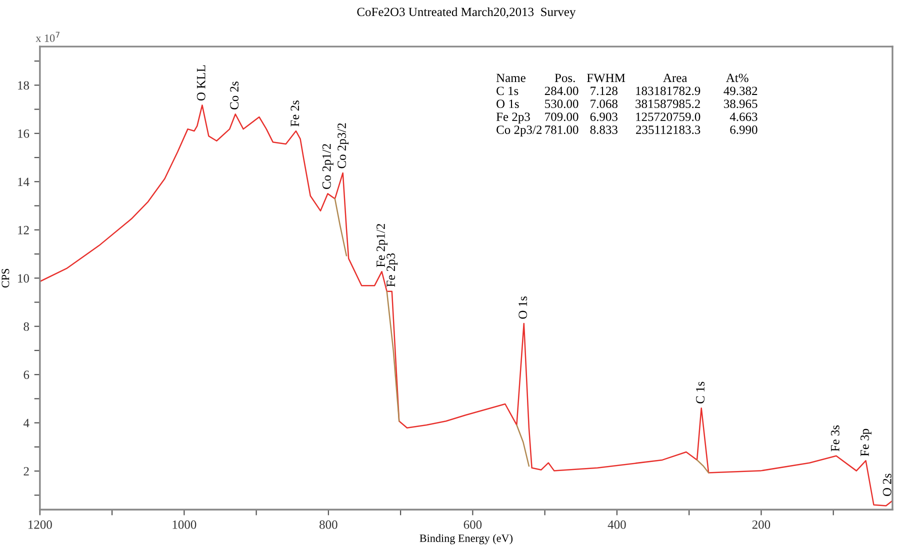 The image size is (907, 548). I want to click on annotation: Fe 3p, so click(866, 442).